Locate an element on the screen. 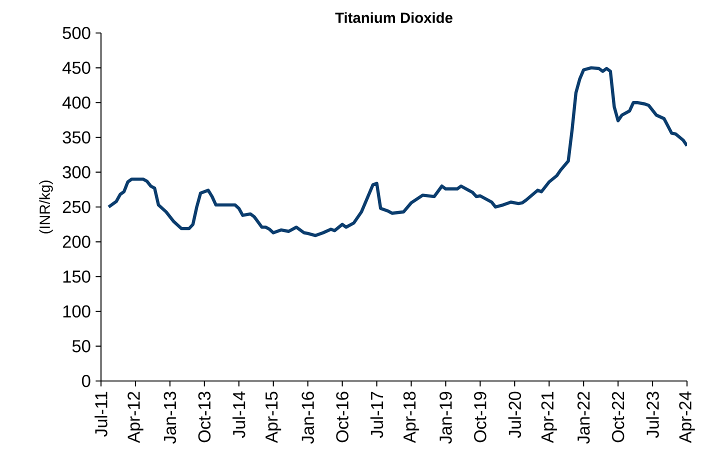 The height and width of the screenshot is (464, 702). y-tick-label: 400 is located at coordinates (76, 102).